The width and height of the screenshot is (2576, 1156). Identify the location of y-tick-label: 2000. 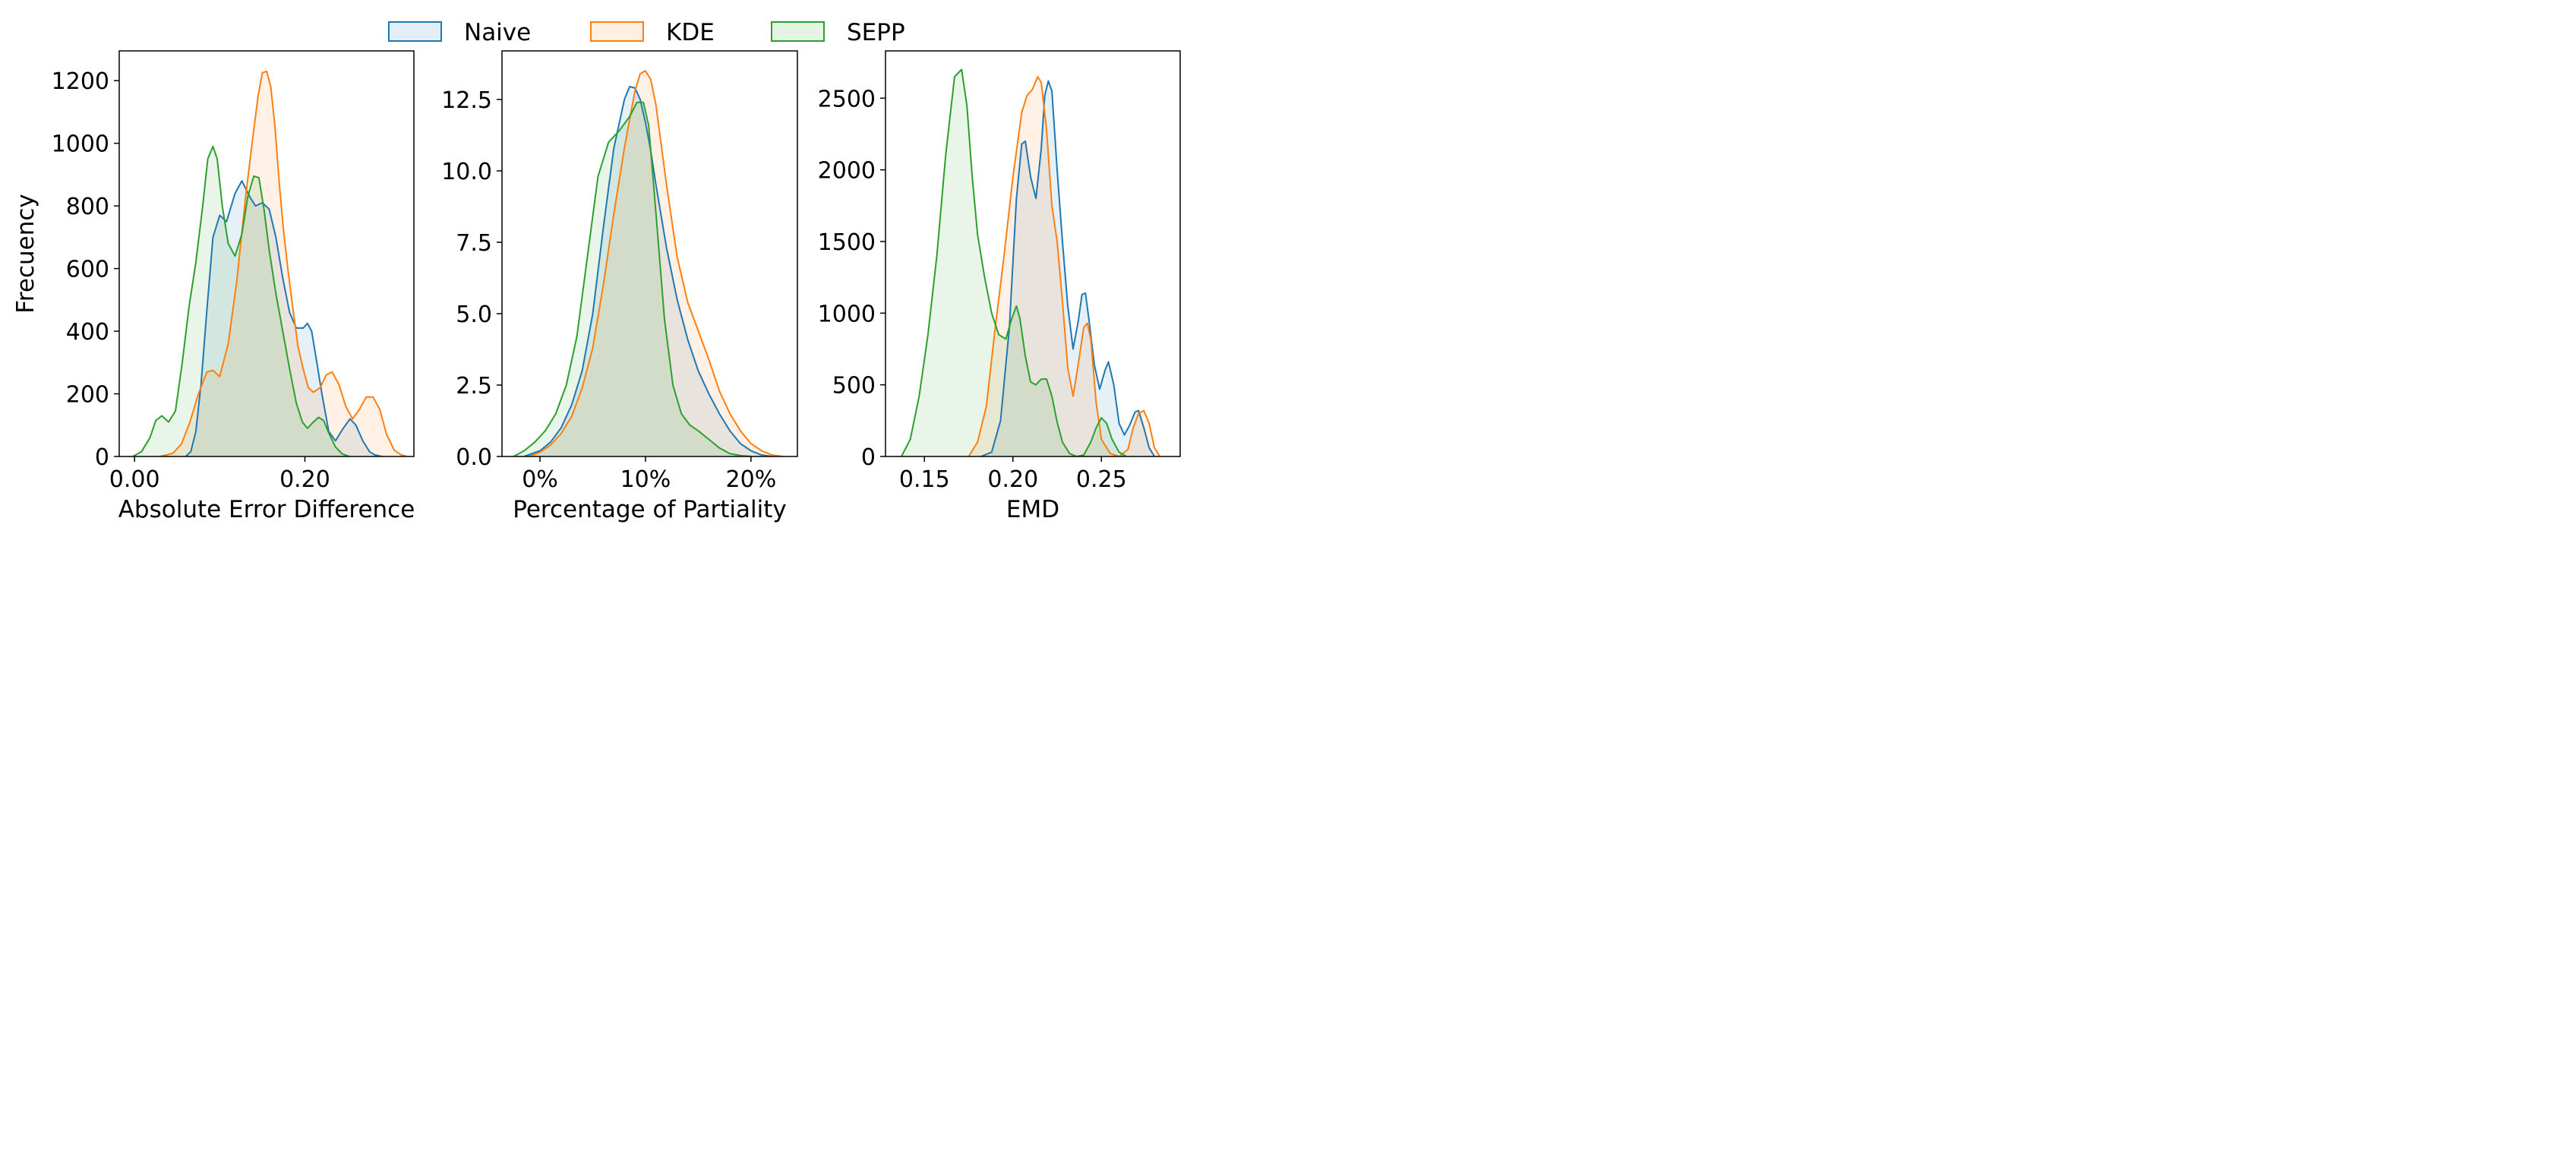
(847, 171).